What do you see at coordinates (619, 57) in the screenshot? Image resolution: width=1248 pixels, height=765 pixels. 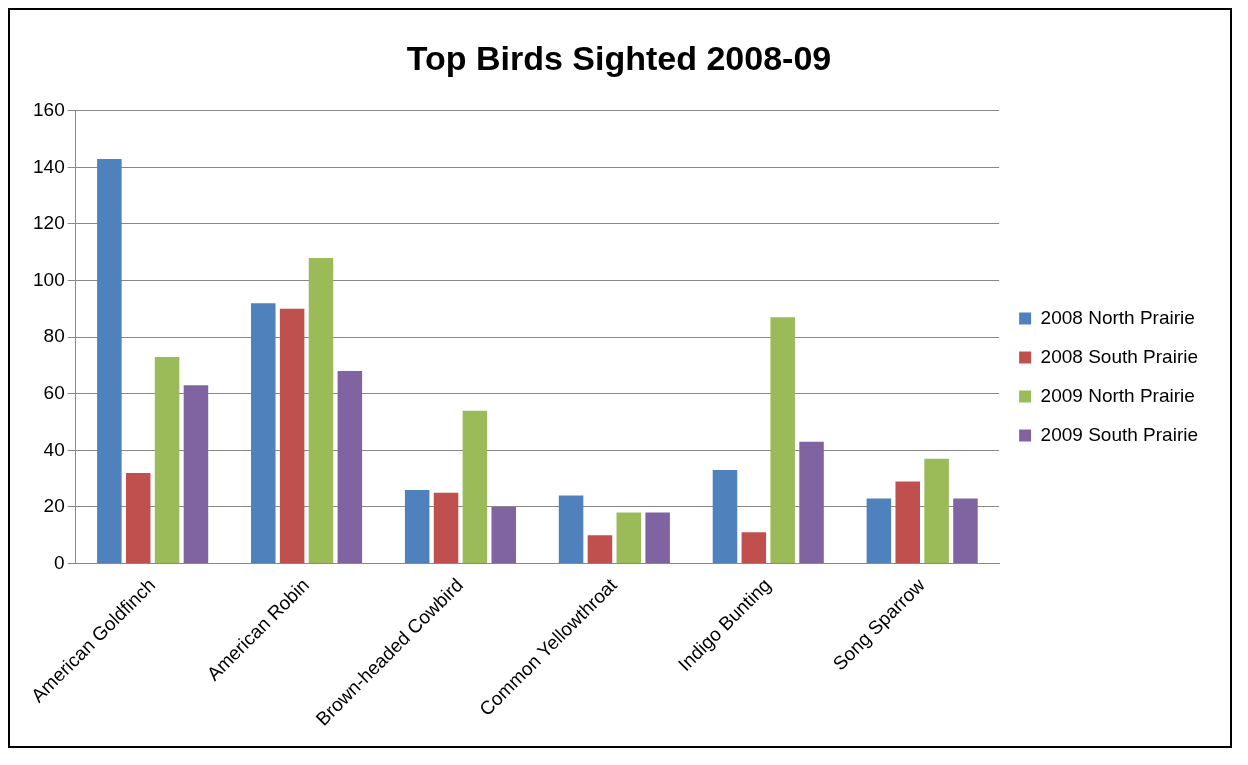 I see `chart-title: Top Birds Sighted 2008-09` at bounding box center [619, 57].